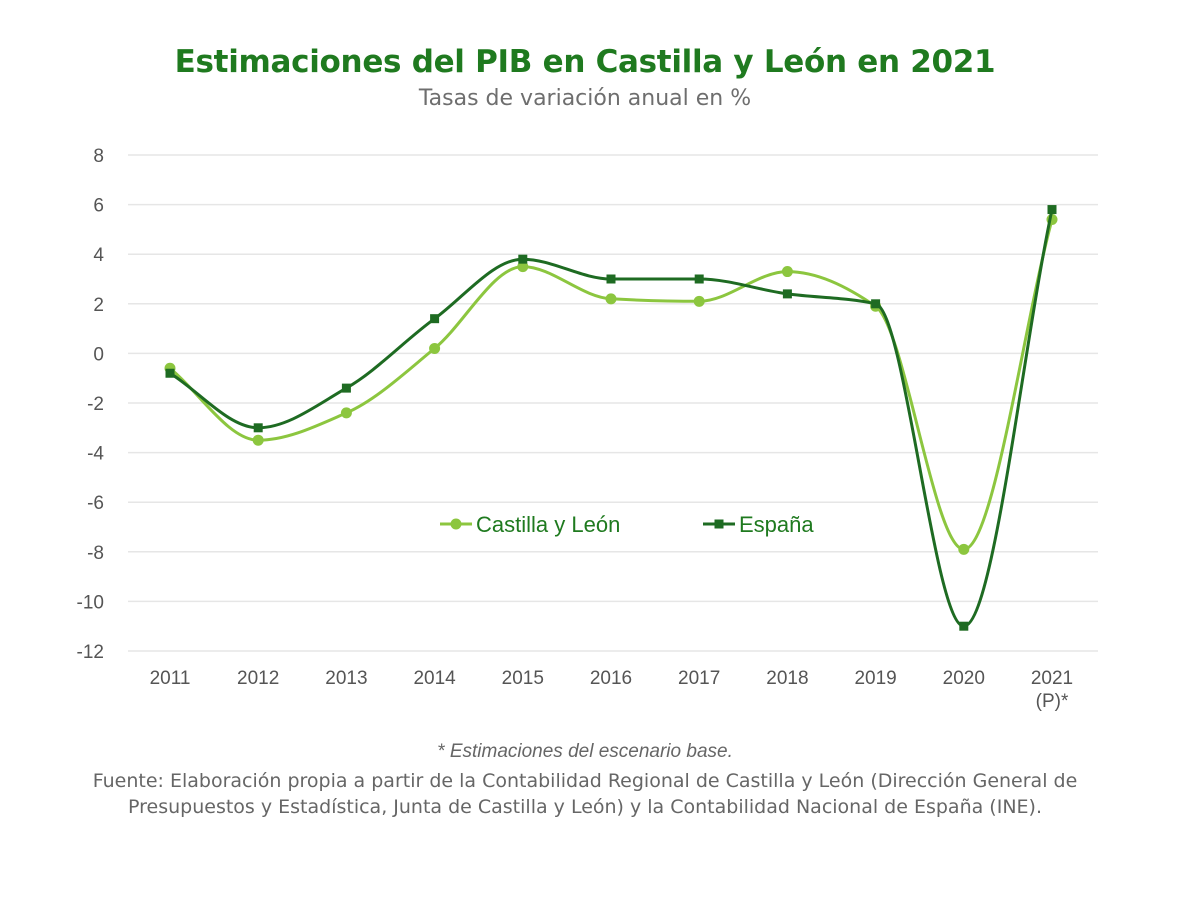 This screenshot has width=1200, height=916. Describe the element at coordinates (95, 553) in the screenshot. I see `y-tick-label: -8` at that location.